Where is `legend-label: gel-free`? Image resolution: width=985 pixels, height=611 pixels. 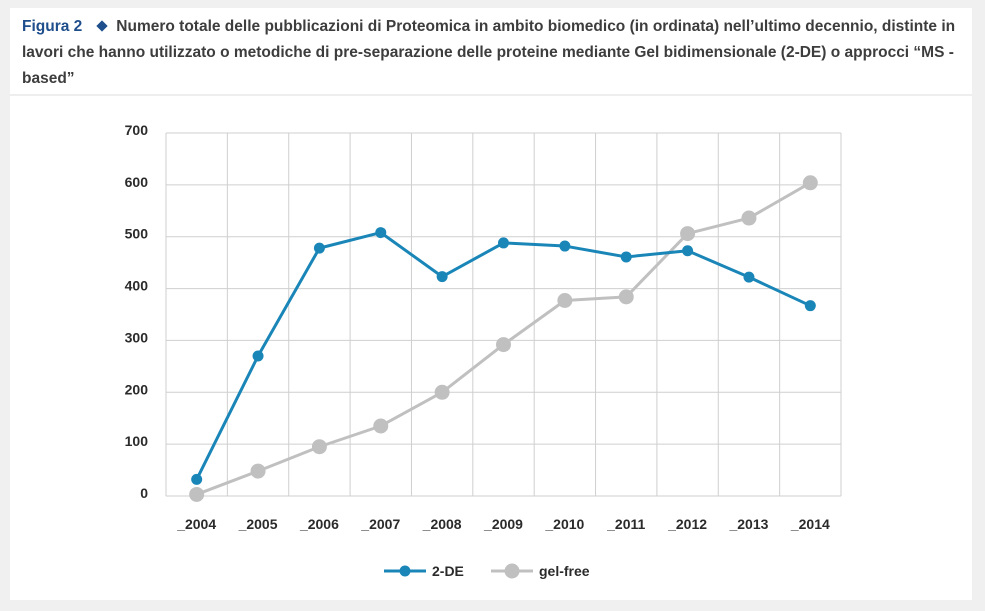
legend-label: gel-free is located at coordinates (564, 571).